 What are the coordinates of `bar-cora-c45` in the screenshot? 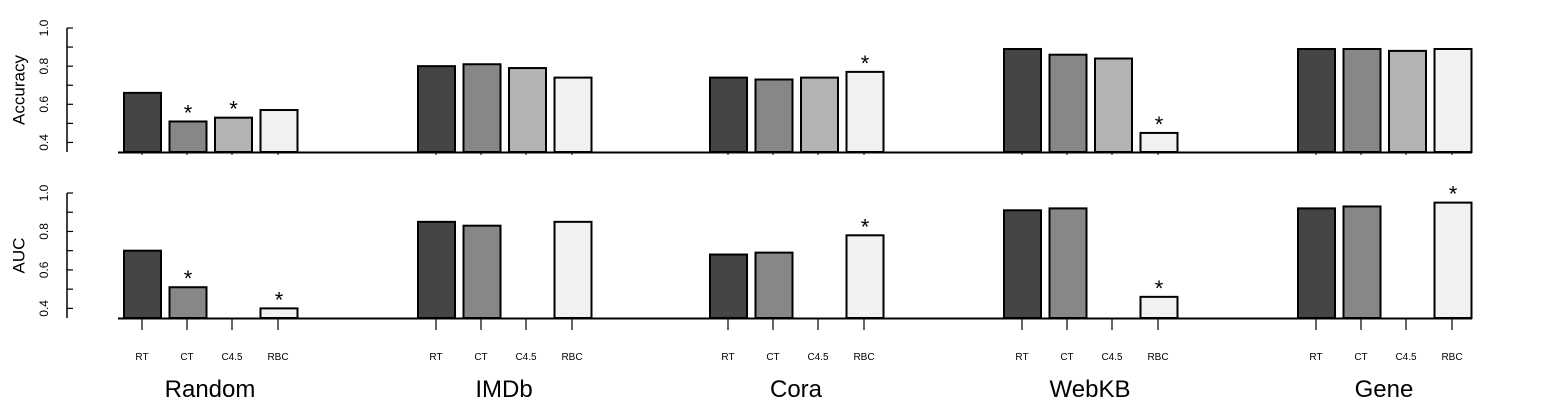 It's located at (819, 114).